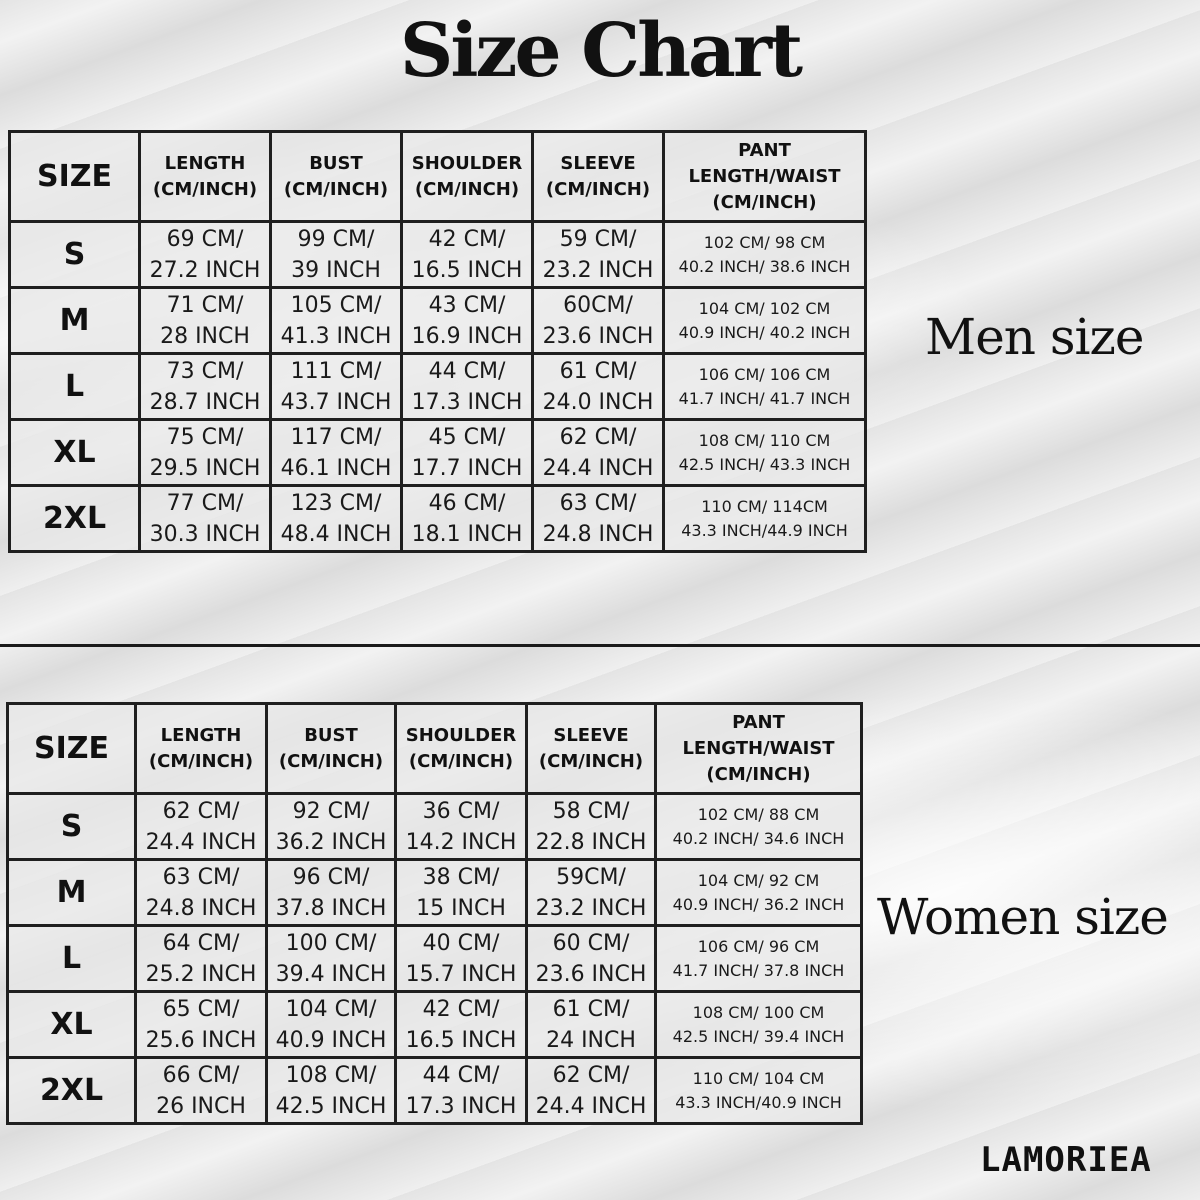  What do you see at coordinates (764, 518) in the screenshot?
I see `pant-cell: 110 CM/ 114CM 43.3 INCH/44.9 INCH` at bounding box center [764, 518].